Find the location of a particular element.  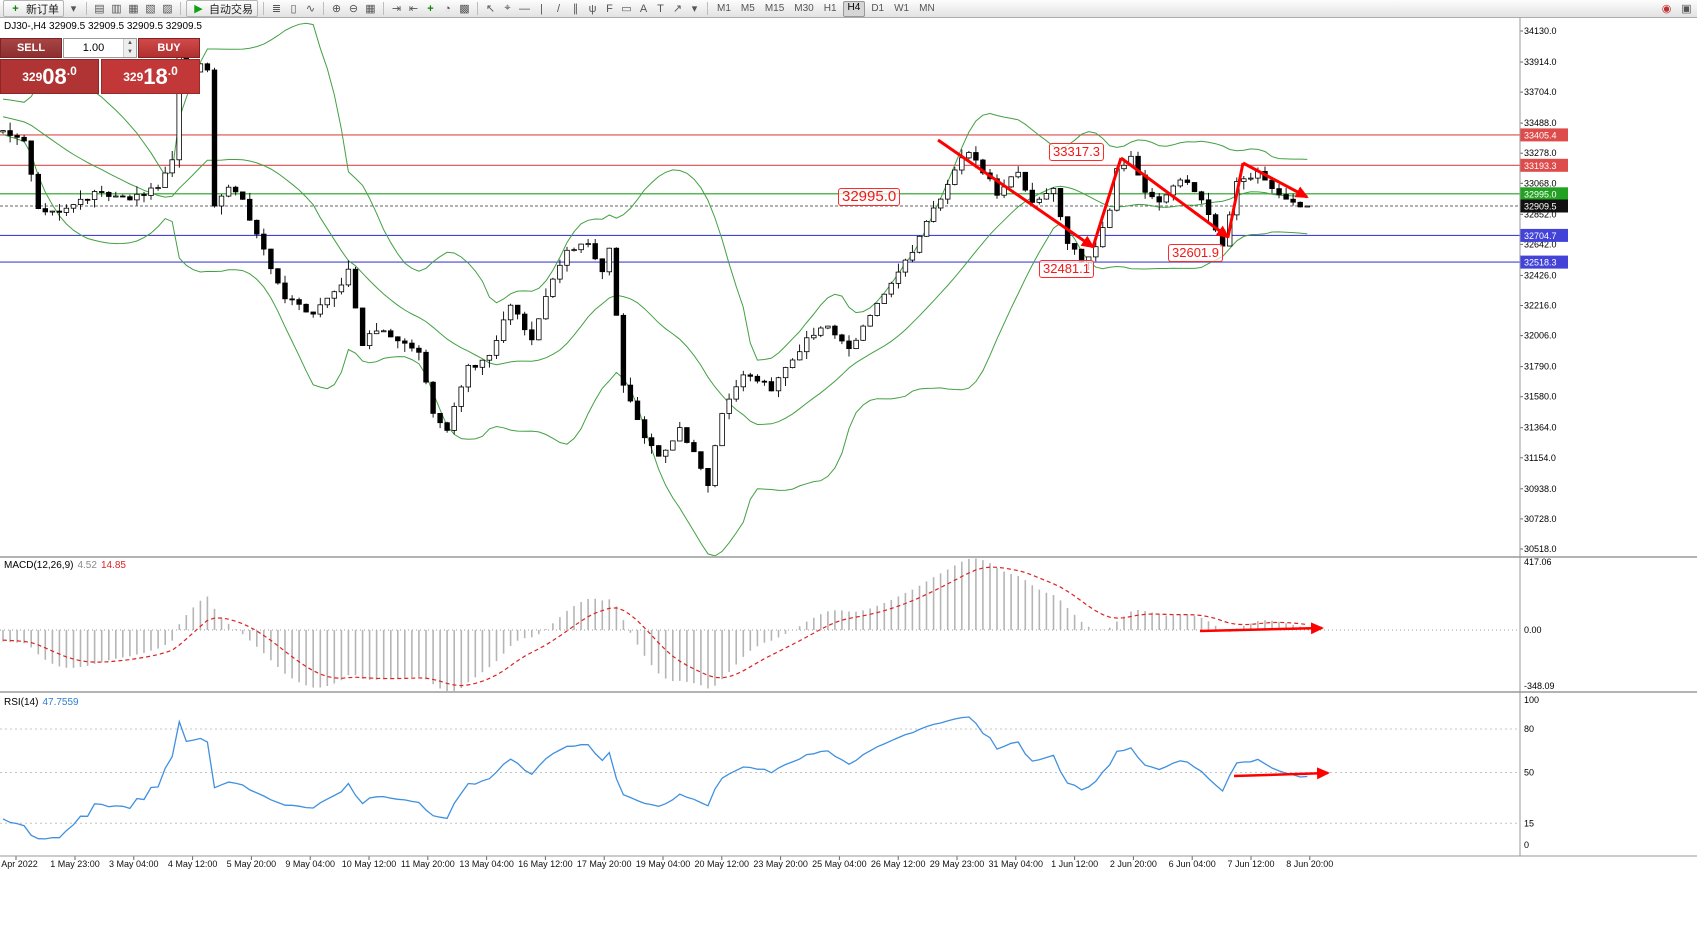

trendline-icon: / is located at coordinates (558, 8).